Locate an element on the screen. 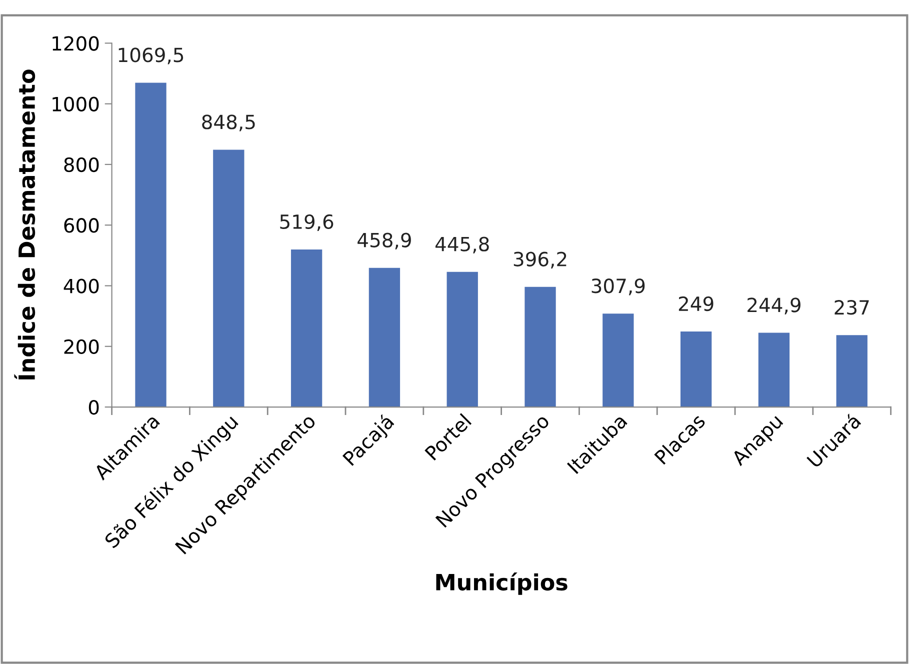 This screenshot has width=909, height=664. y-tick-label: 1200 is located at coordinates (75, 43).